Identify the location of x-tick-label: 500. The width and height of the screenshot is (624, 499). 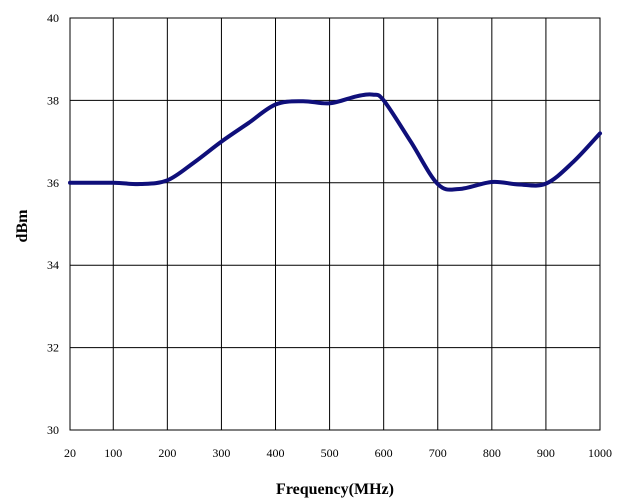
(330, 453).